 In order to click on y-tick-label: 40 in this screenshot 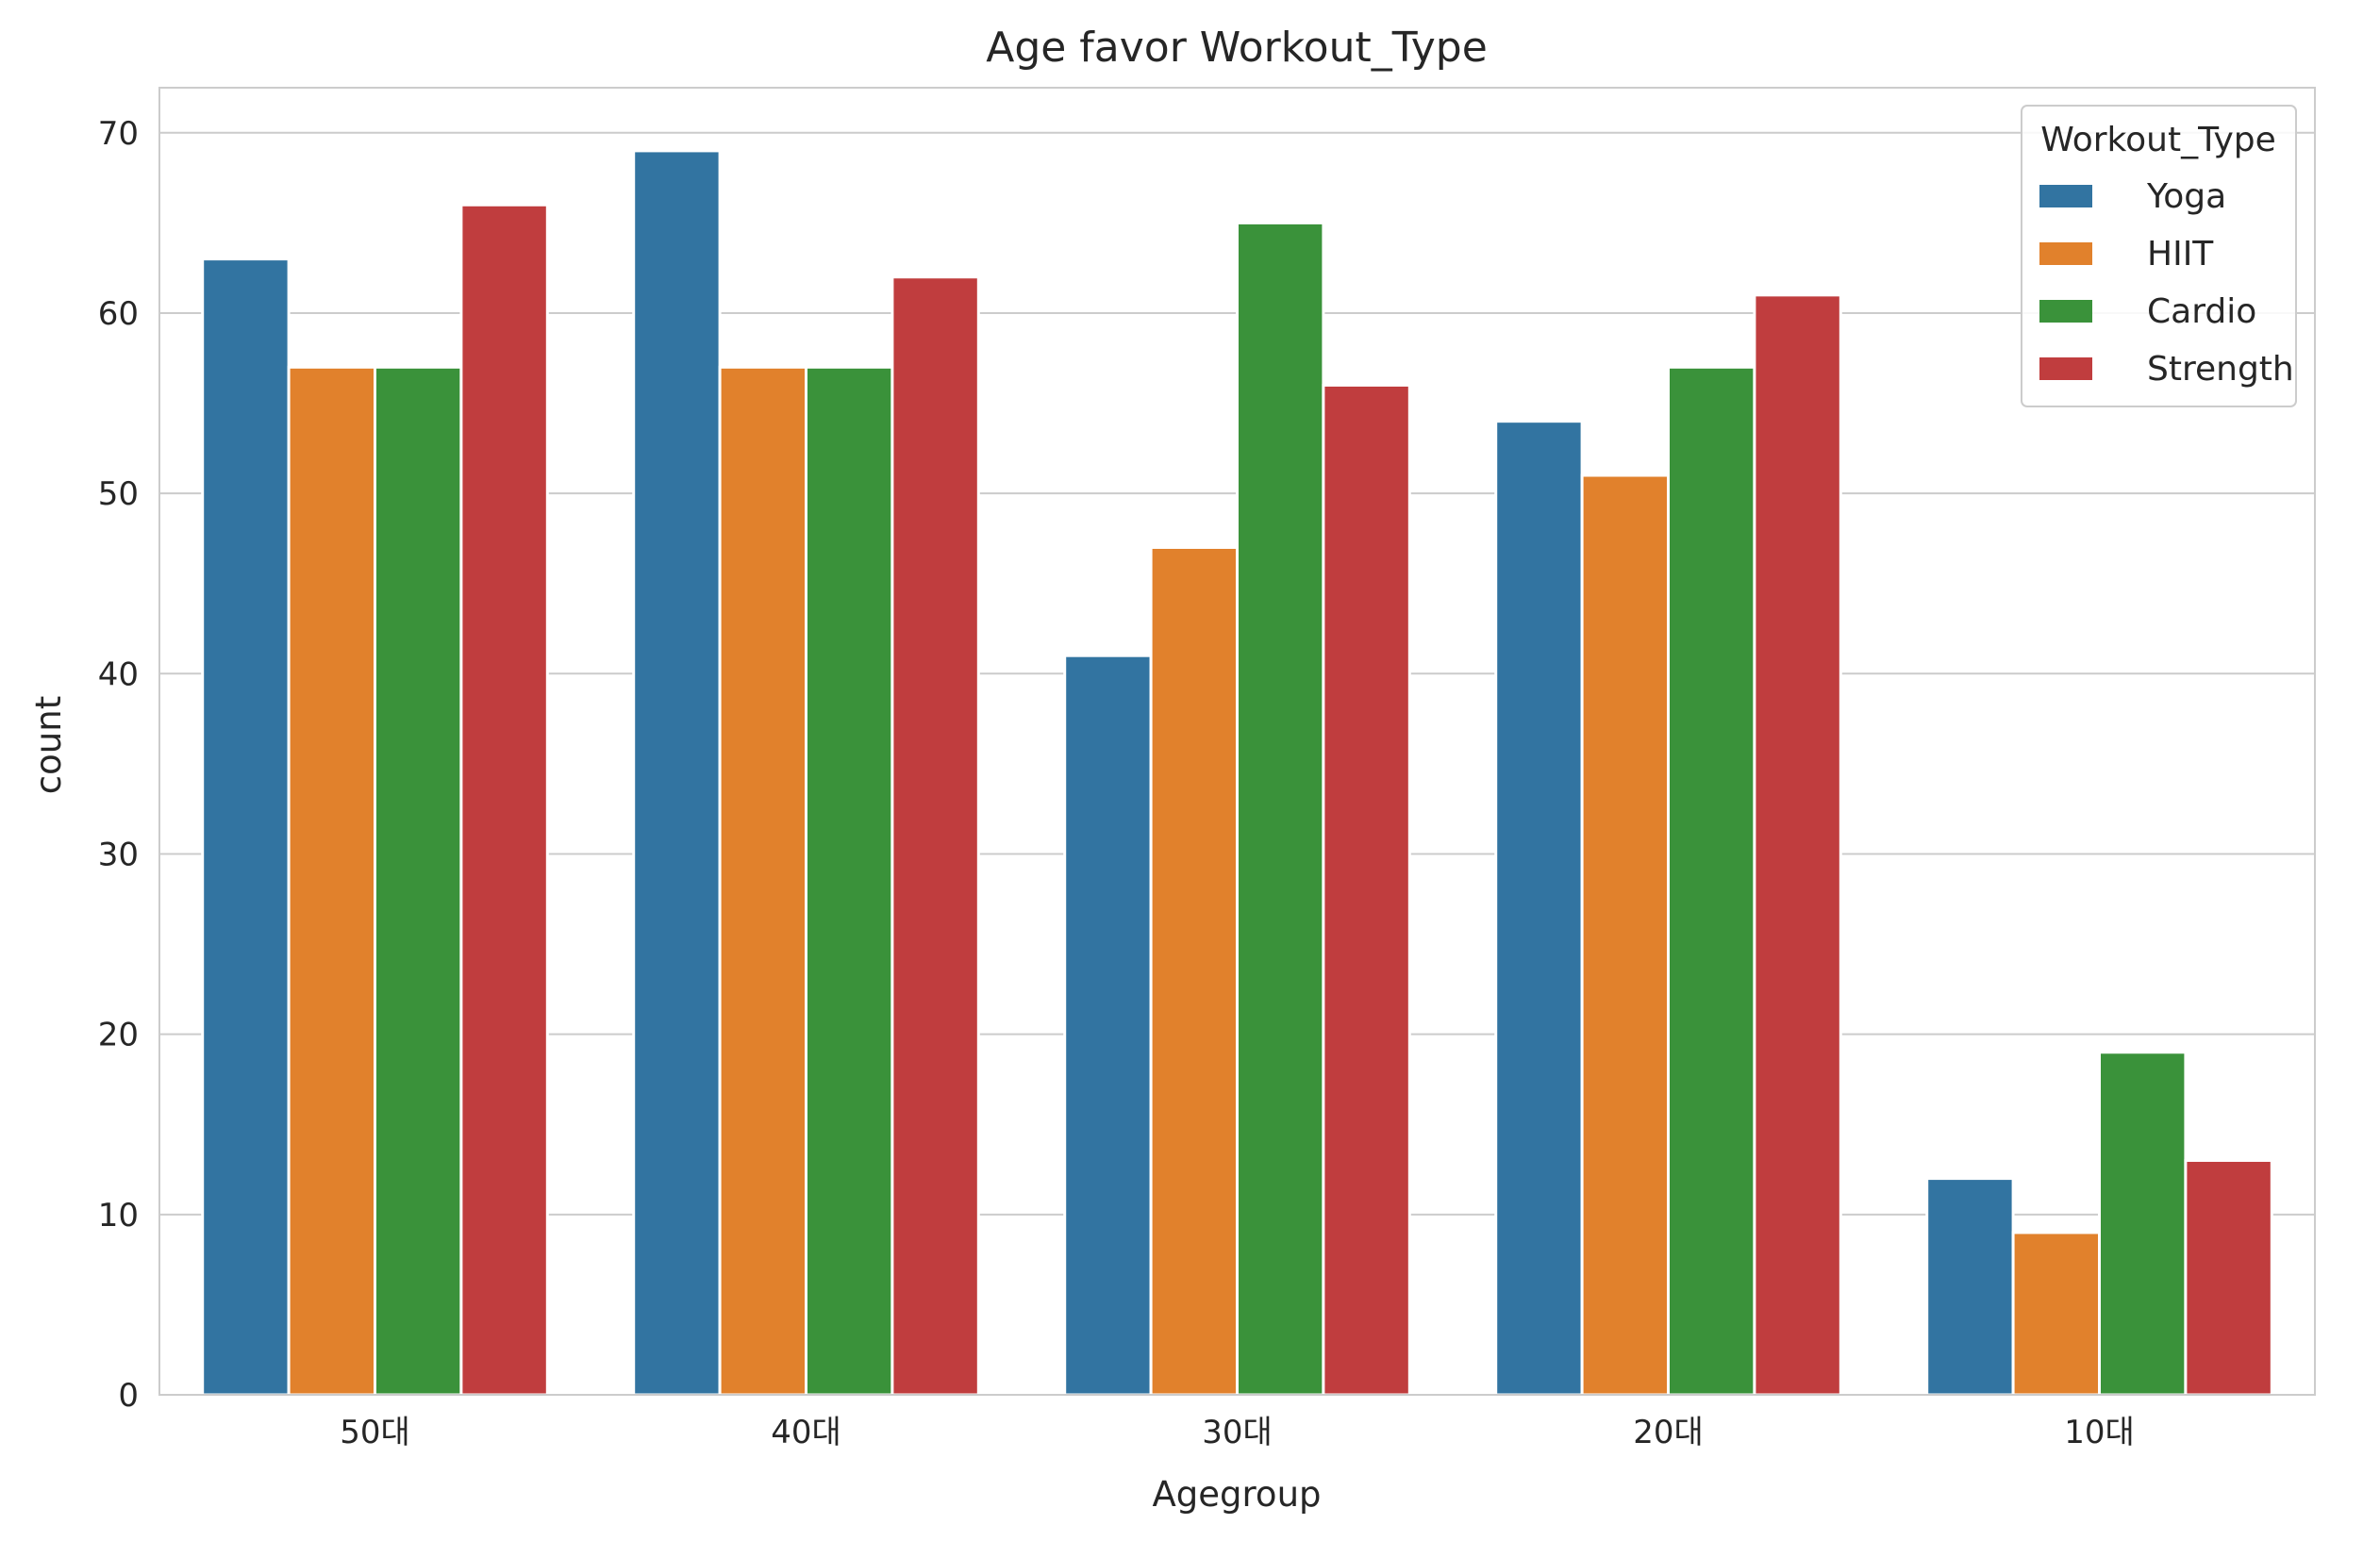, I will do `click(118, 674)`.